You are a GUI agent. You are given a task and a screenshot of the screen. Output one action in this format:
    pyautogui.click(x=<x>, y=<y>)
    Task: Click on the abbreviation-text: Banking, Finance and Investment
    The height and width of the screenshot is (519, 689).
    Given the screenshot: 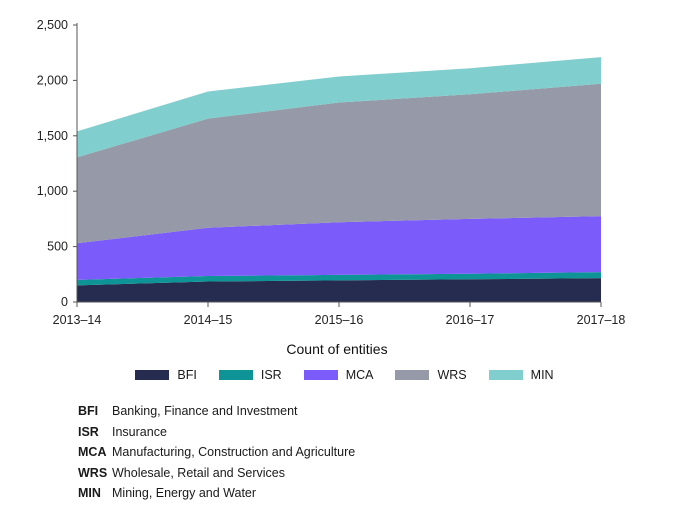 What is the action you would take?
    pyautogui.click(x=205, y=411)
    